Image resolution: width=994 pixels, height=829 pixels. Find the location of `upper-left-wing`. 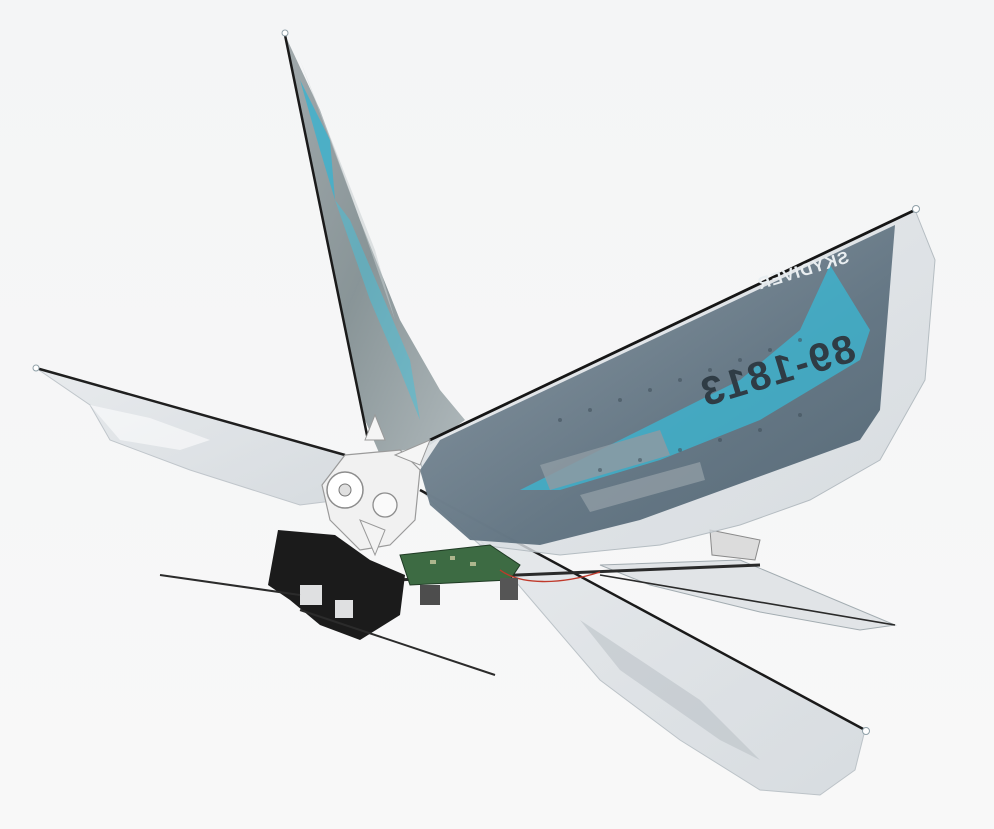

upper-left-wing is located at coordinates (373, 242).